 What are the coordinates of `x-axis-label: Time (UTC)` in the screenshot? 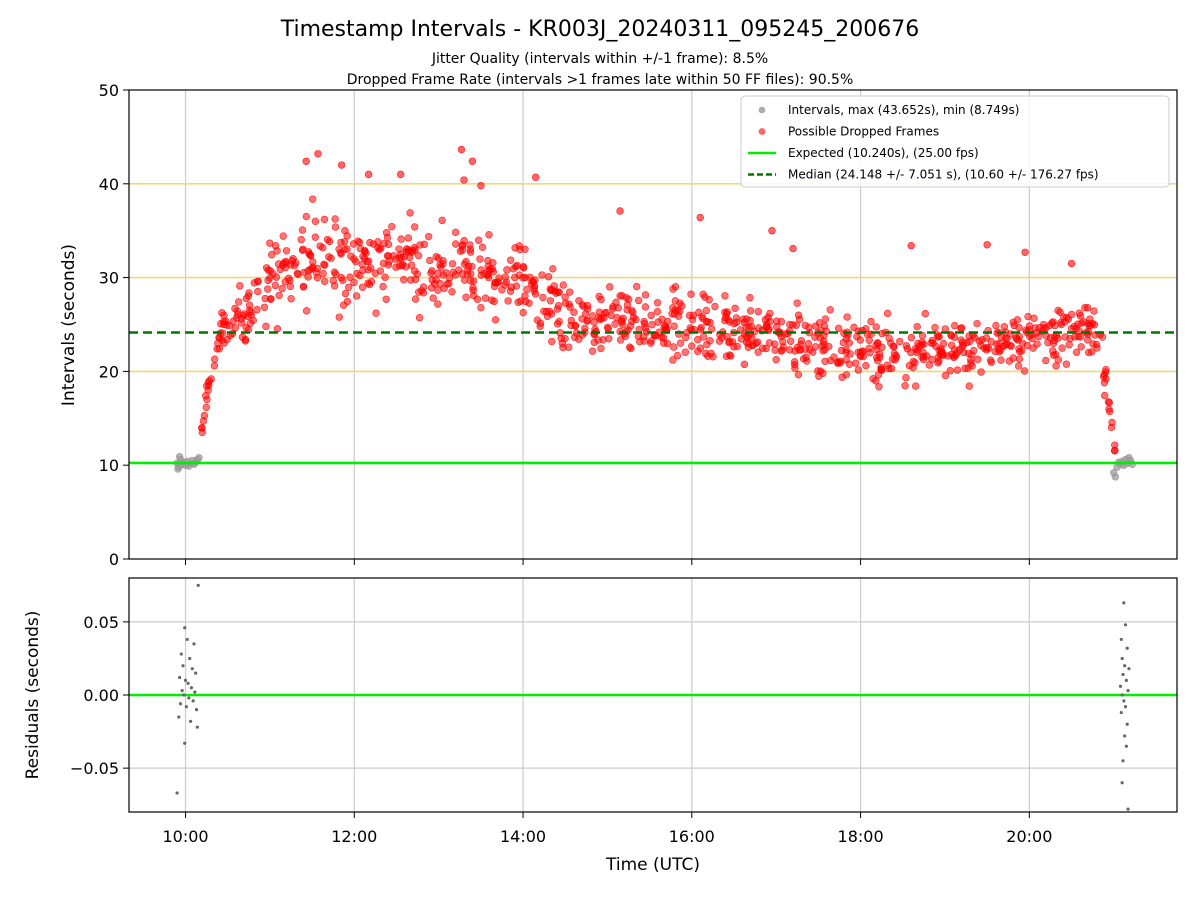 It's located at (652, 865).